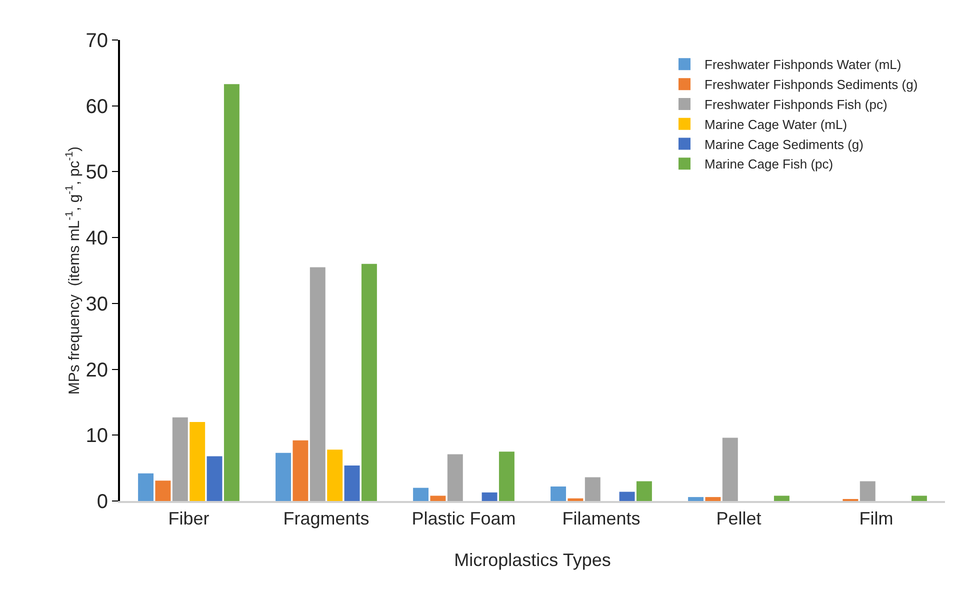  I want to click on legend-label: Freshwater Fishponds Water (mL), so click(803, 64).